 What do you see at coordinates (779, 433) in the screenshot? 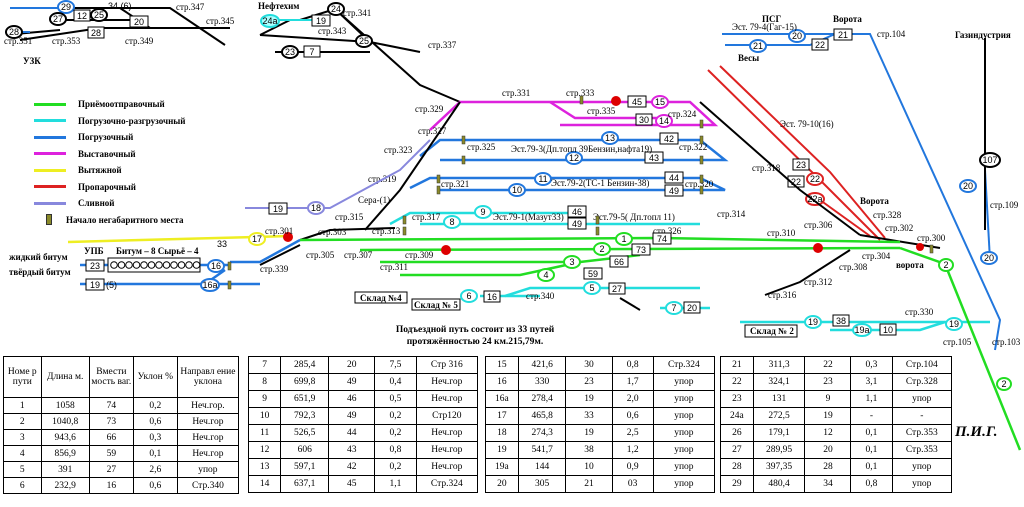
I see `table-cell: 179,1` at bounding box center [779, 433].